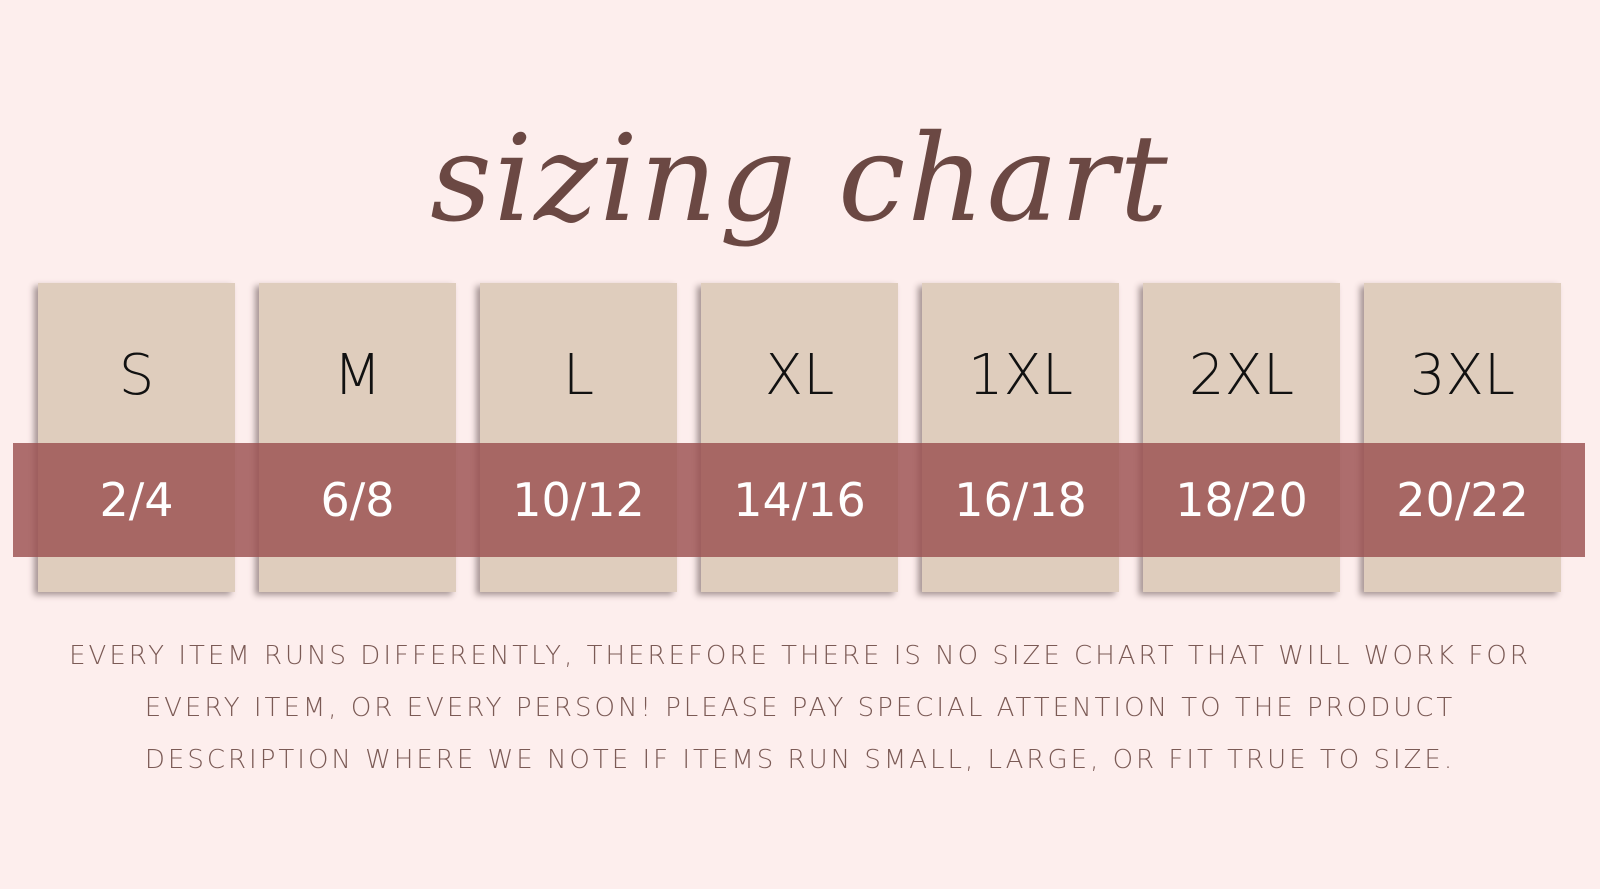 The image size is (1600, 889). I want to click on page-title: sizing chart, so click(800, 179).